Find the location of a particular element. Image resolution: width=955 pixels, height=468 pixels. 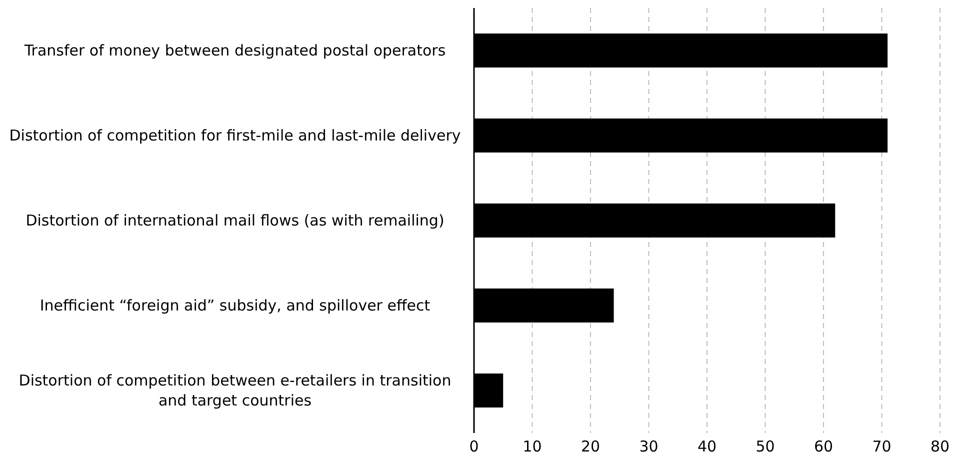

y-tick-label: Inefficient “foreign aid” subsidy, and spillover effect is located at coordinates (235, 305).